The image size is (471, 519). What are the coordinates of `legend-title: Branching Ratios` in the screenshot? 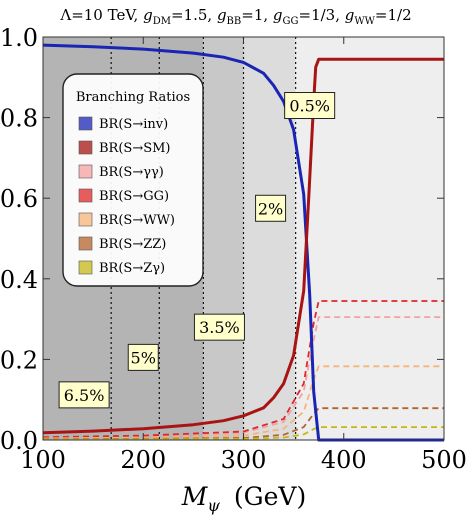 It's located at (133, 97).